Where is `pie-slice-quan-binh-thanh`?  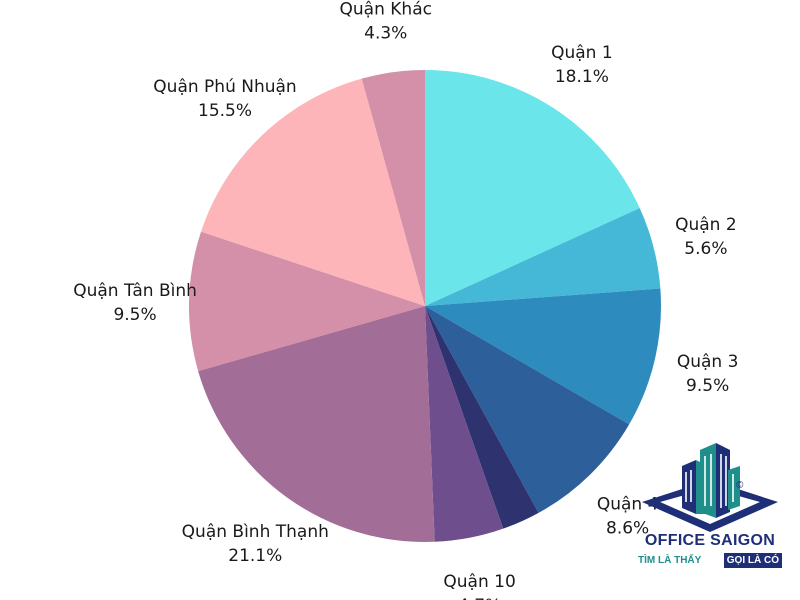
pie-slice-quan-binh-thanh is located at coordinates (316, 424).